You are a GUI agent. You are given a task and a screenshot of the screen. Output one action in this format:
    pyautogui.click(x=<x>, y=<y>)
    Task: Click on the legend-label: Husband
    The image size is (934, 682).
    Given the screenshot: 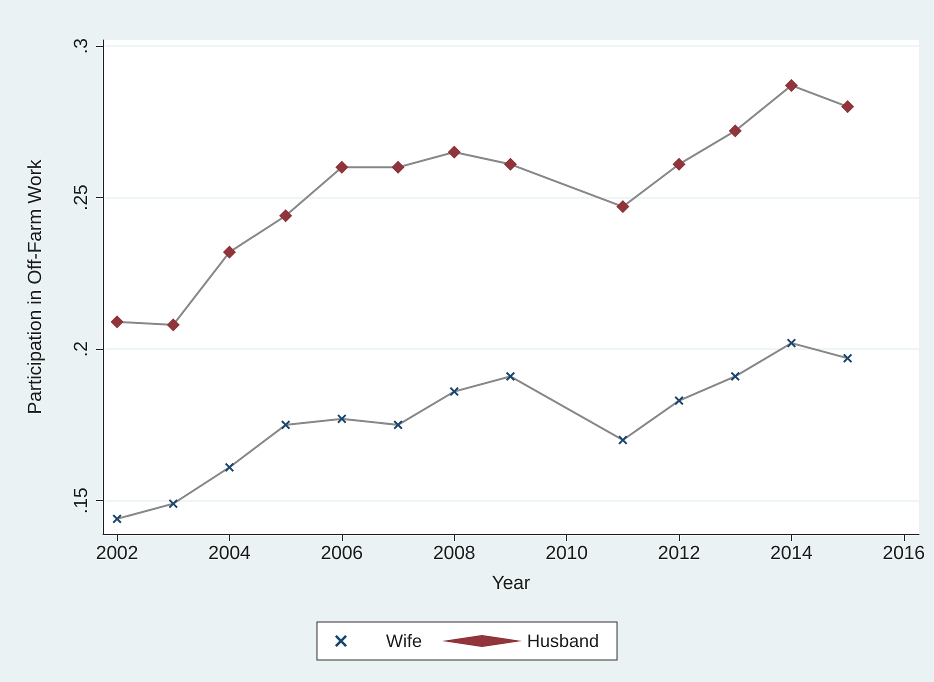 What is the action you would take?
    pyautogui.click(x=563, y=641)
    